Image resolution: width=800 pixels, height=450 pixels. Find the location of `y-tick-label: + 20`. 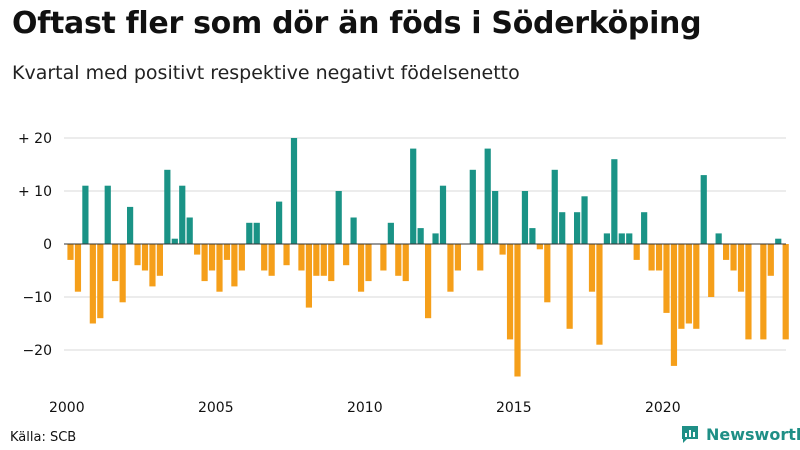

y-tick-label: + 20 is located at coordinates (35, 139).